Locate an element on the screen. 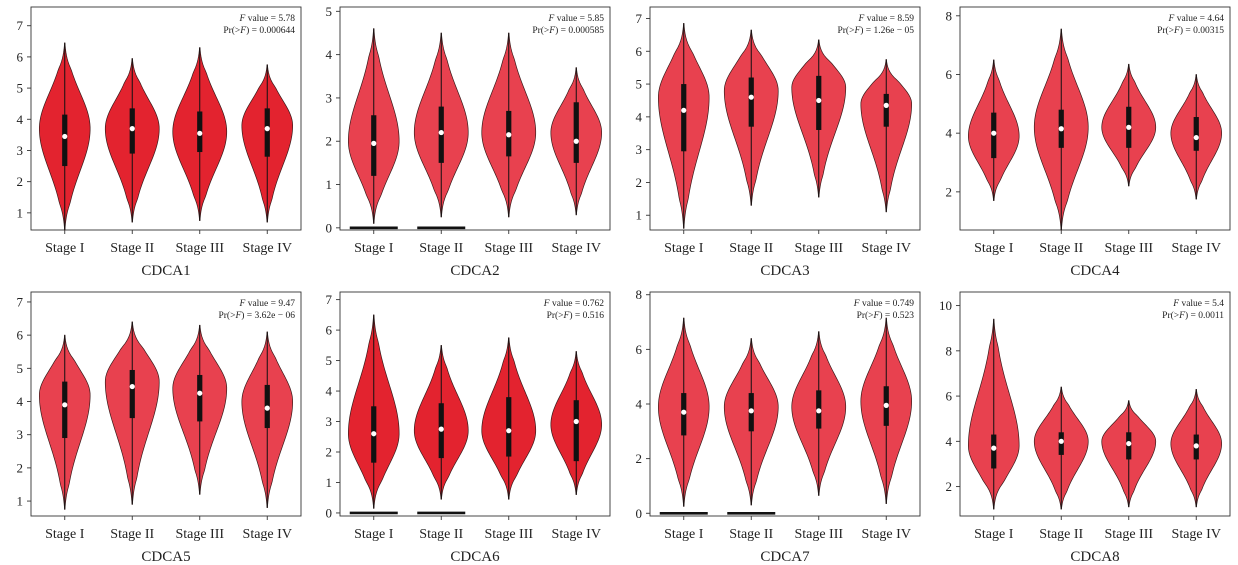 The width and height of the screenshot is (1238, 565). p-value-label: Pr(>F) = 0.523 is located at coordinates (886, 315).